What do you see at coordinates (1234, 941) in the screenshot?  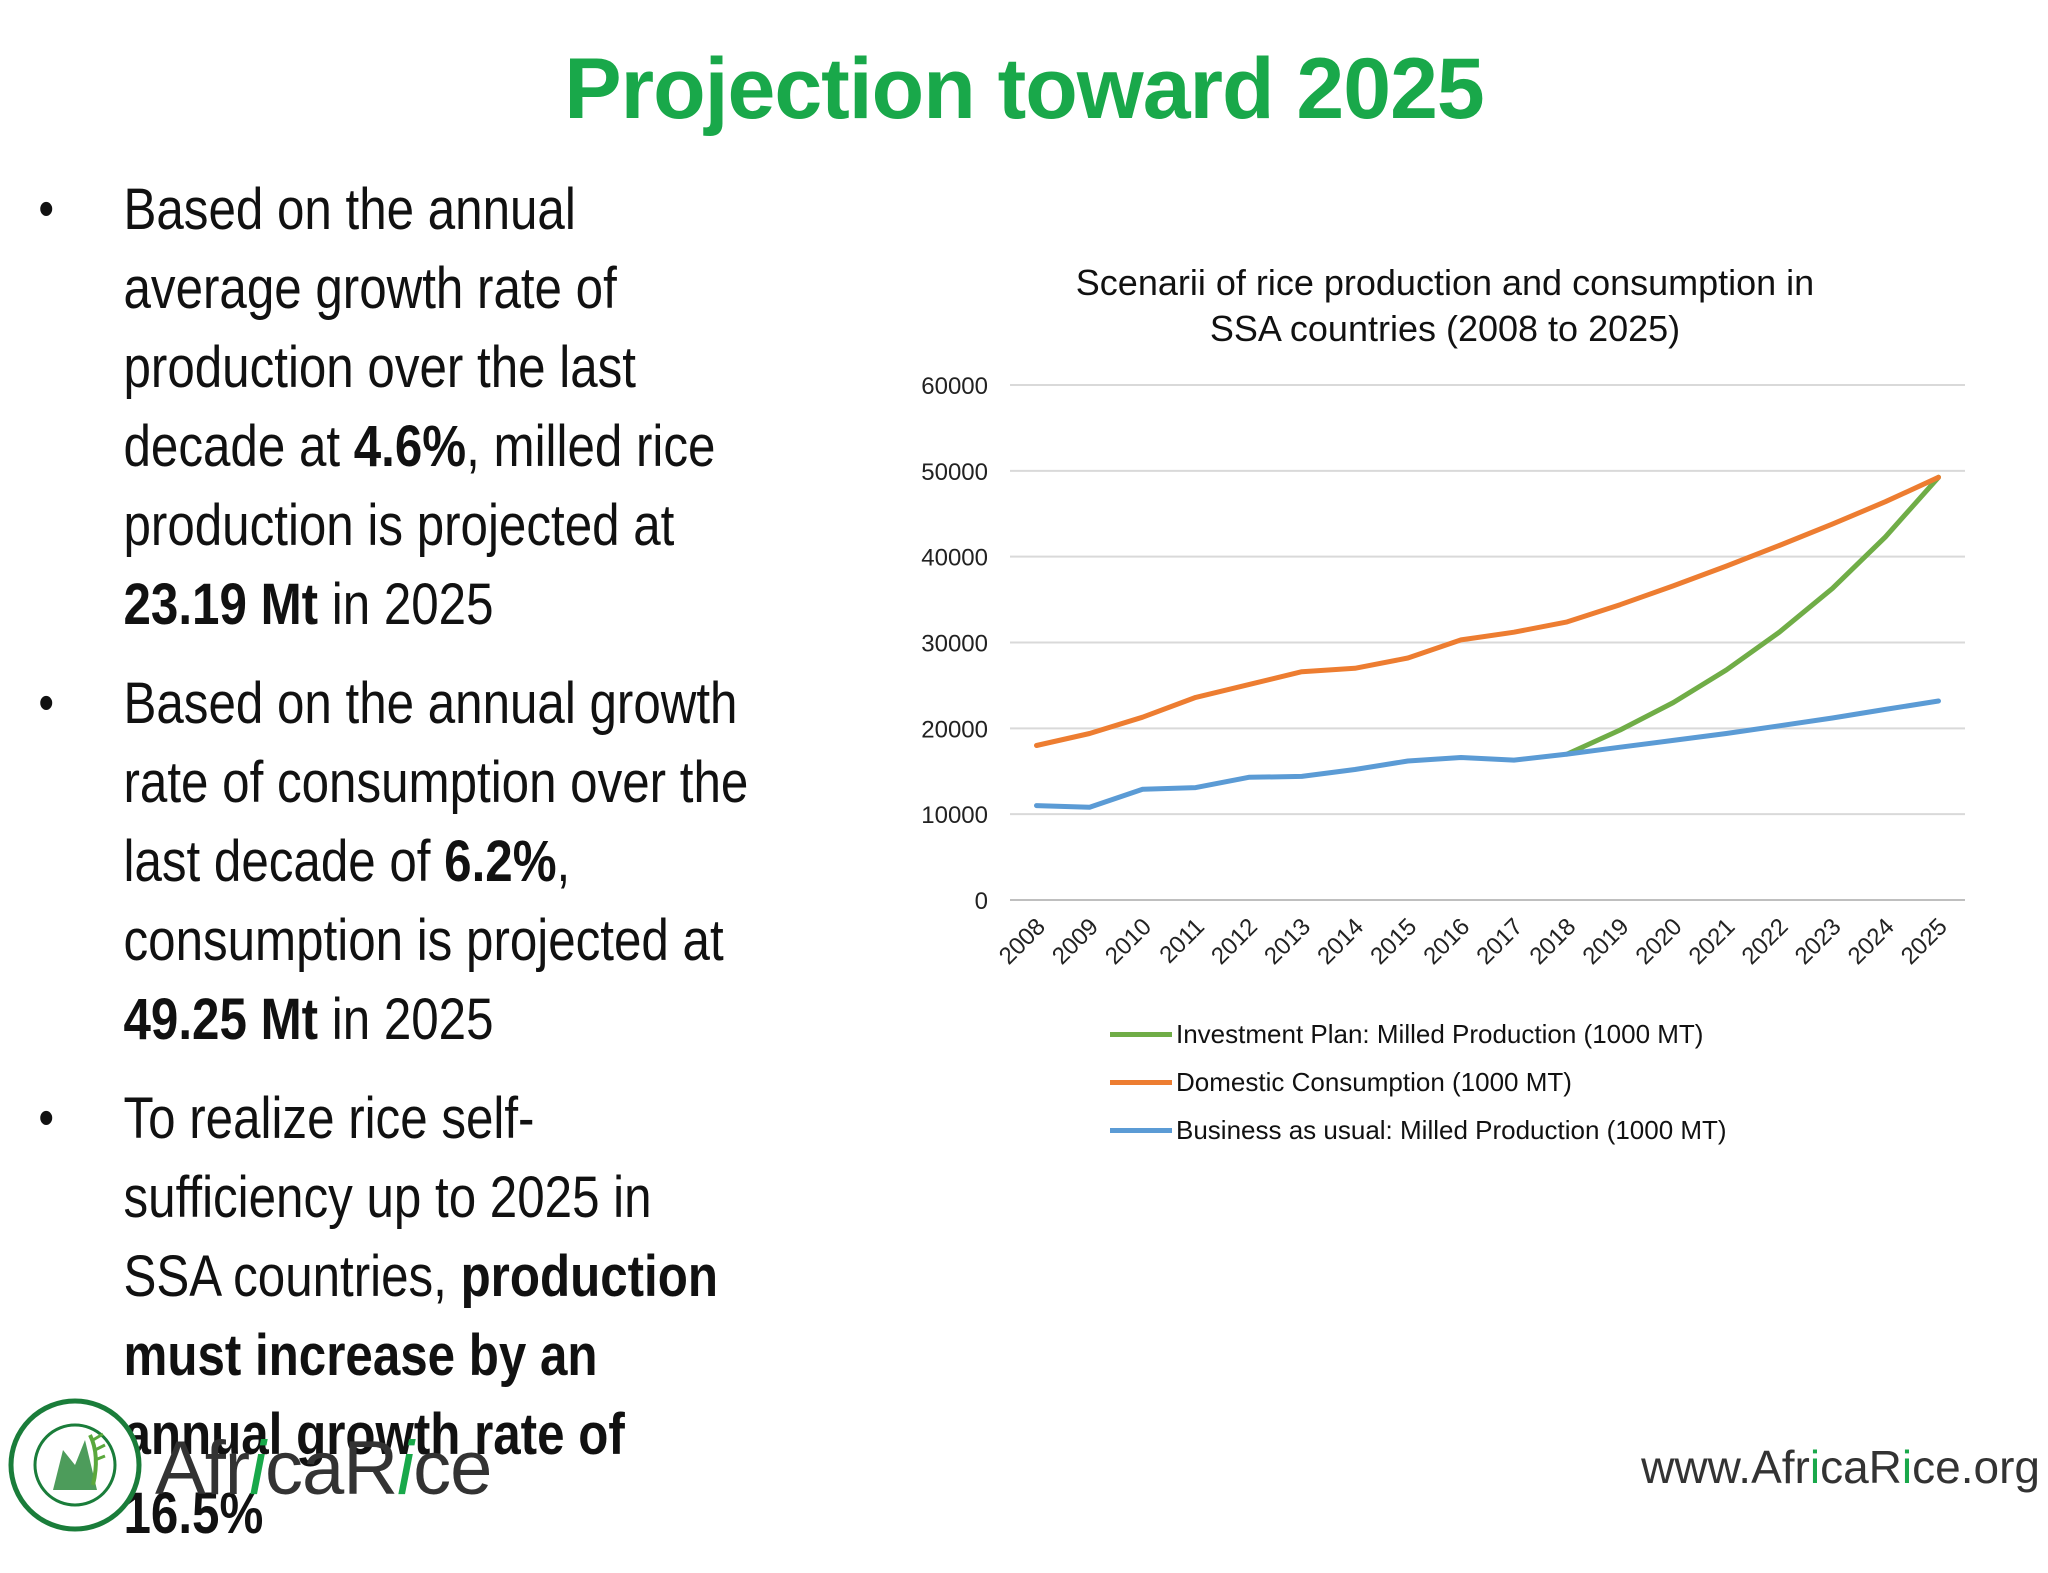 I see `x-tick-label: 2012` at bounding box center [1234, 941].